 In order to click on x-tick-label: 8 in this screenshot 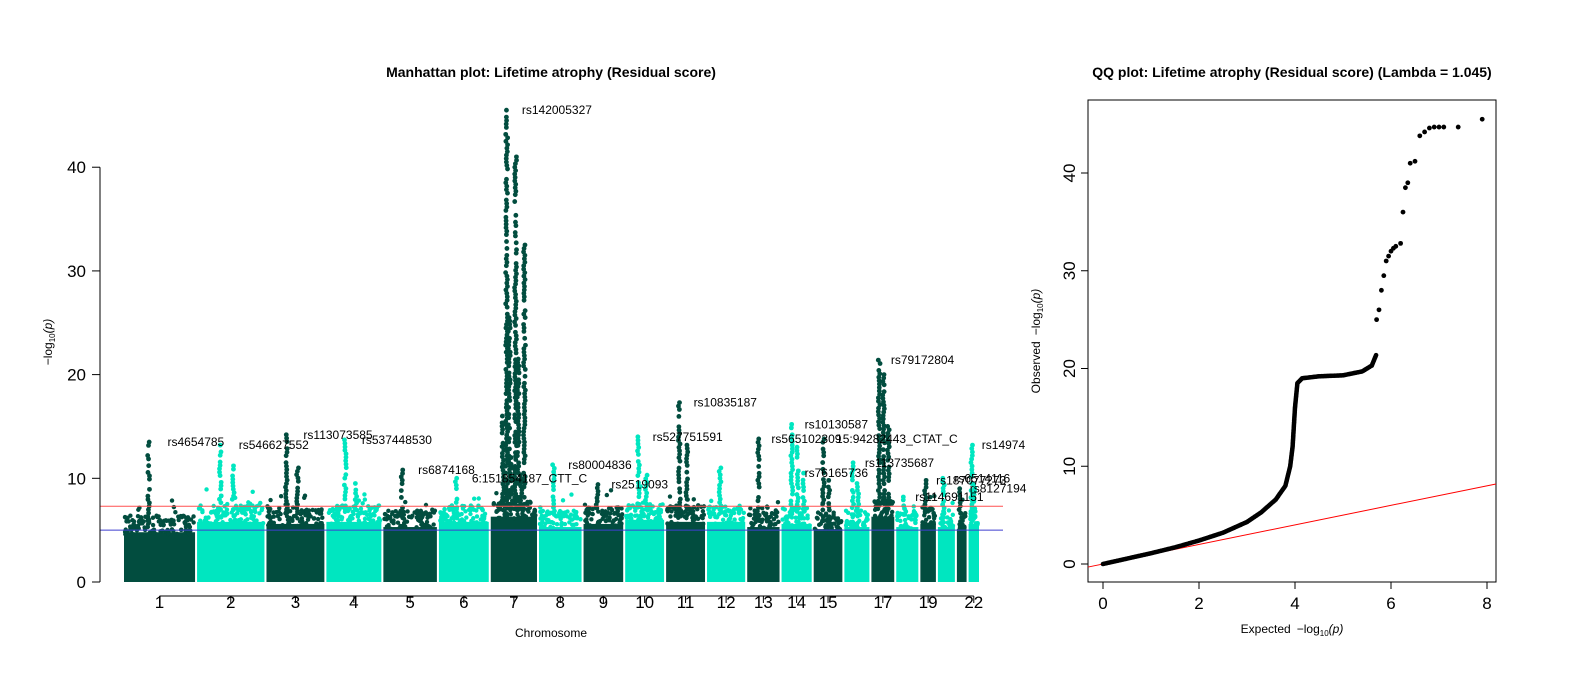, I will do `click(560, 602)`.